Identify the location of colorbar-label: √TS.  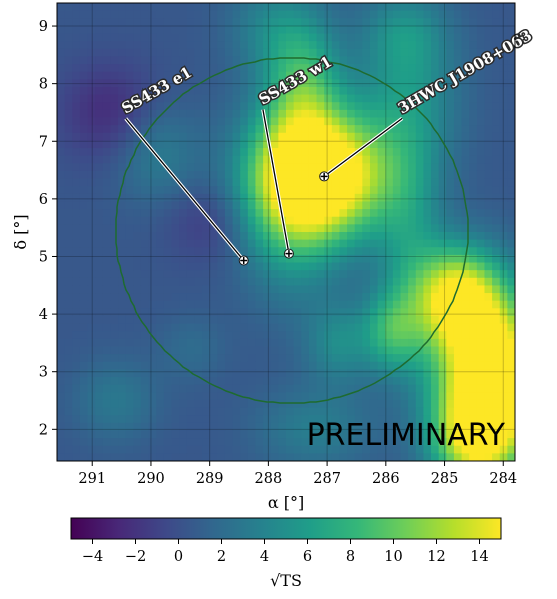
(286, 580).